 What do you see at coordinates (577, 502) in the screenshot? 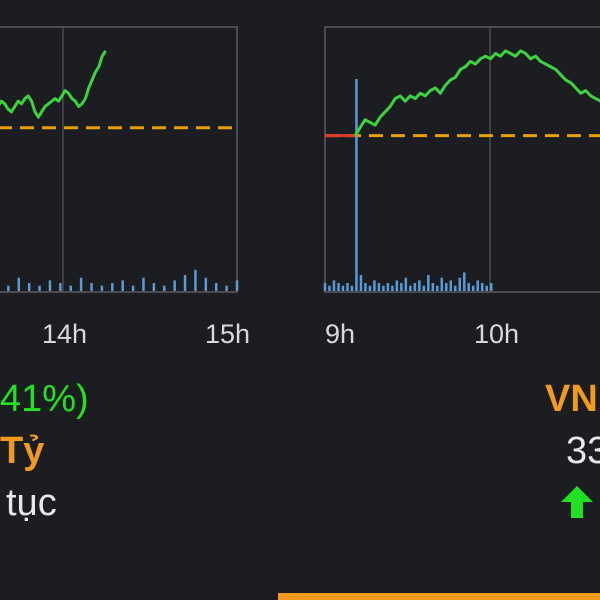
I see `up-arrow-icon` at bounding box center [577, 502].